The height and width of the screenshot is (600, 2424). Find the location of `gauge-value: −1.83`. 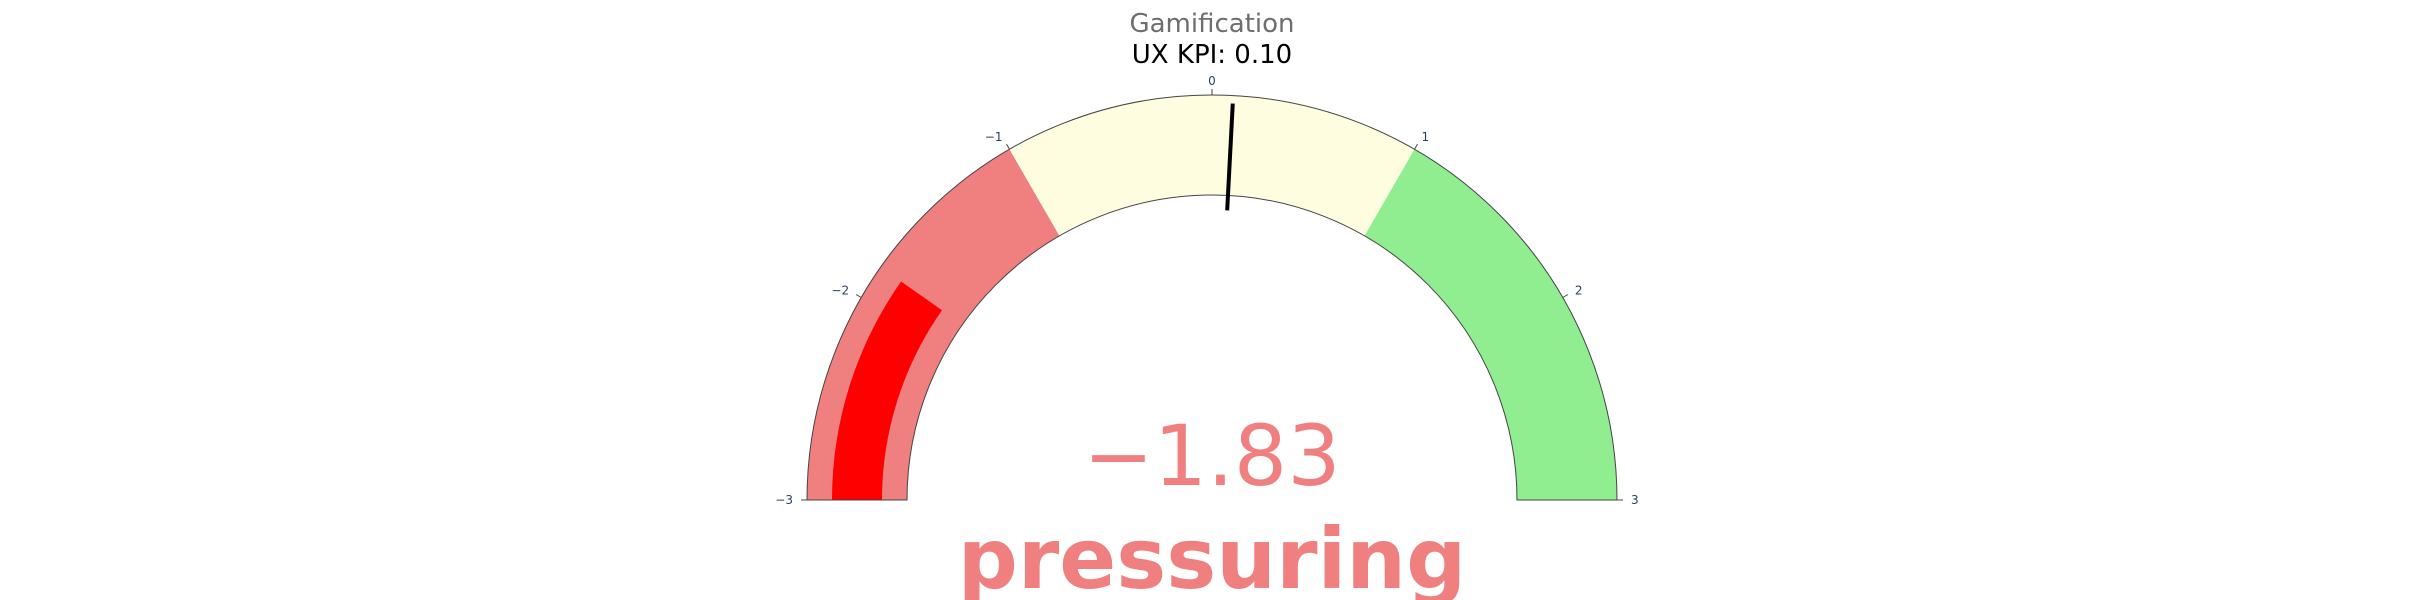

gauge-value: −1.83 is located at coordinates (1211, 456).